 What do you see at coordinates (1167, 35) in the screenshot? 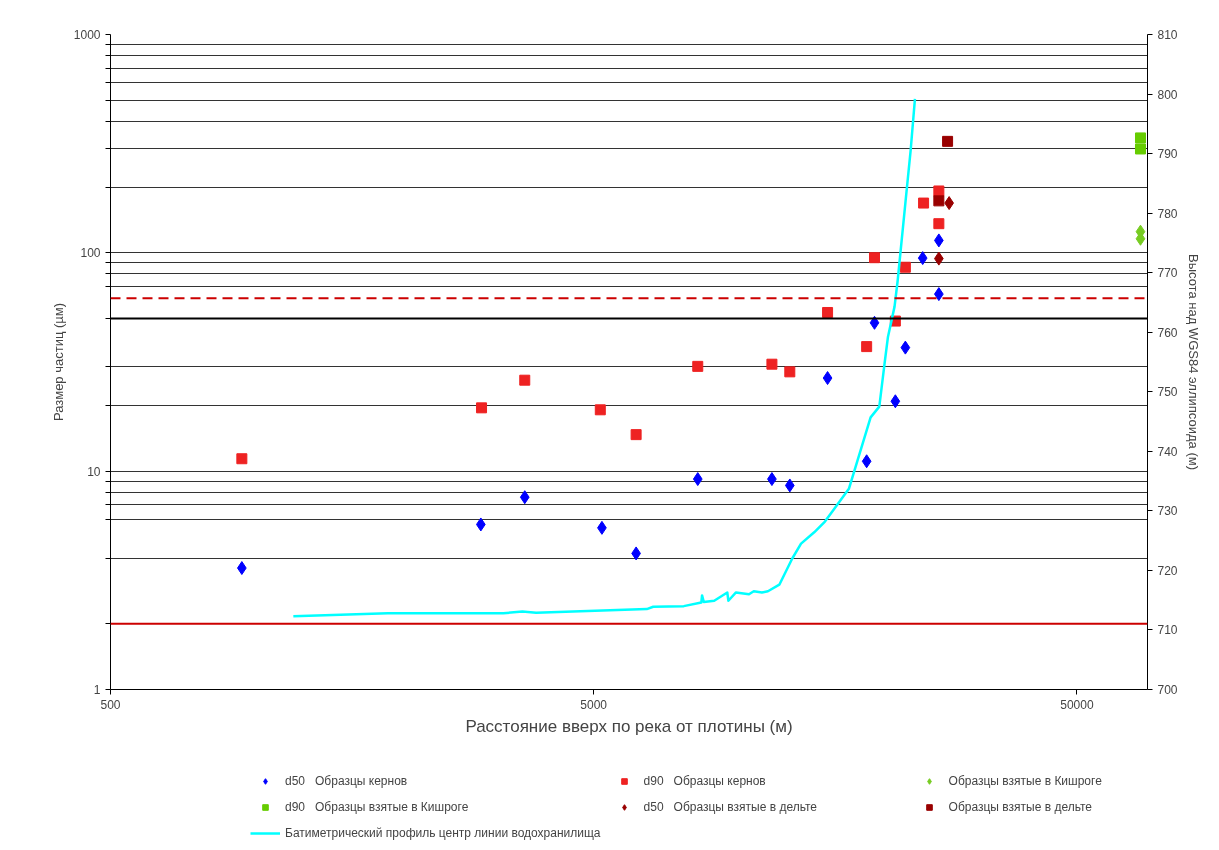
I see `y2-tick-label: 810` at bounding box center [1167, 35].